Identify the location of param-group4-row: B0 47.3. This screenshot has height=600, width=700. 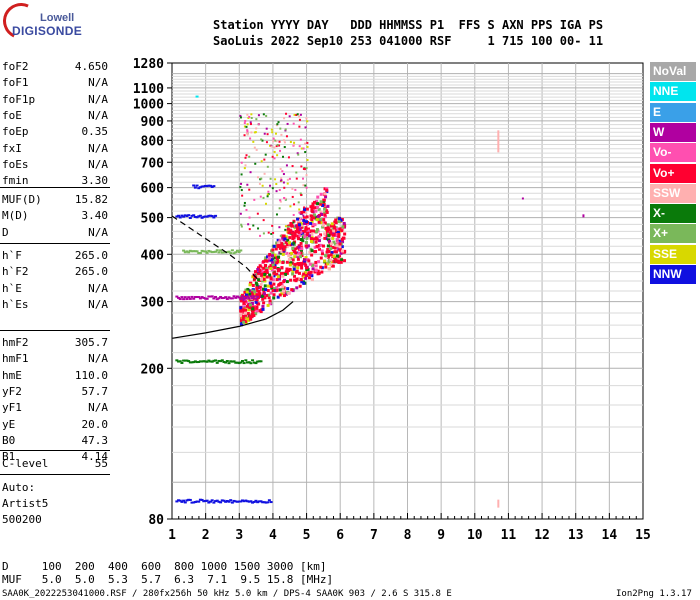
(55, 442).